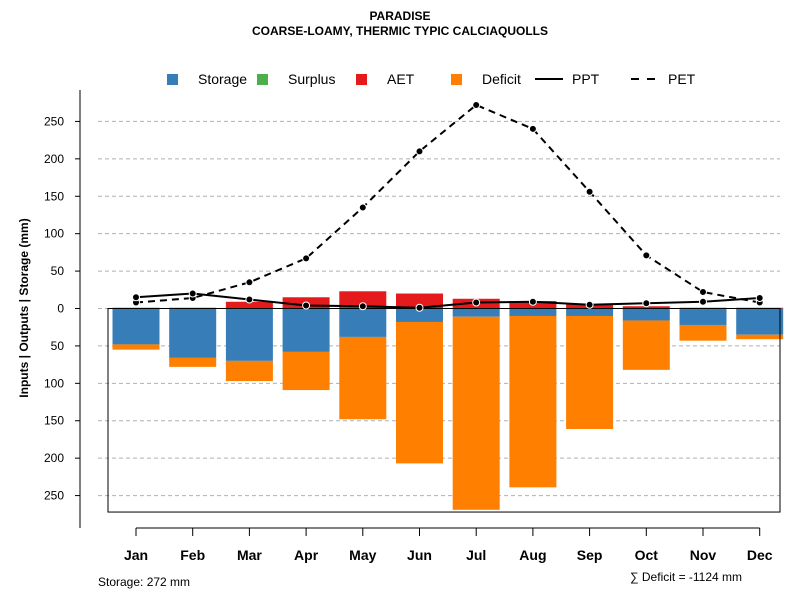 Image resolution: width=800 pixels, height=600 pixels. What do you see at coordinates (590, 555) in the screenshot?
I see `x-tick-label: Sep` at bounding box center [590, 555].